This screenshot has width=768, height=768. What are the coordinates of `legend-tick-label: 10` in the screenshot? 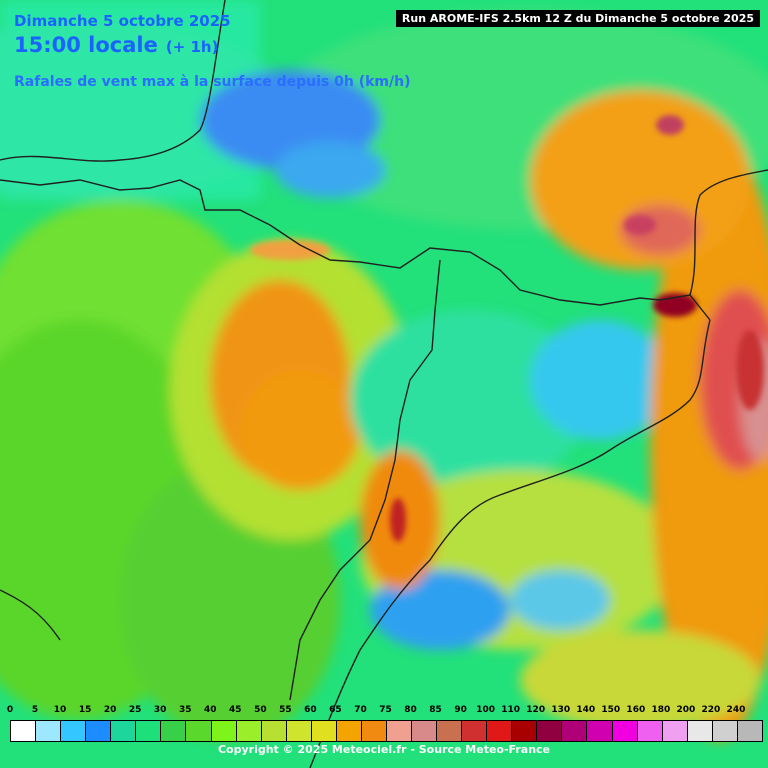 It's located at (60, 710).